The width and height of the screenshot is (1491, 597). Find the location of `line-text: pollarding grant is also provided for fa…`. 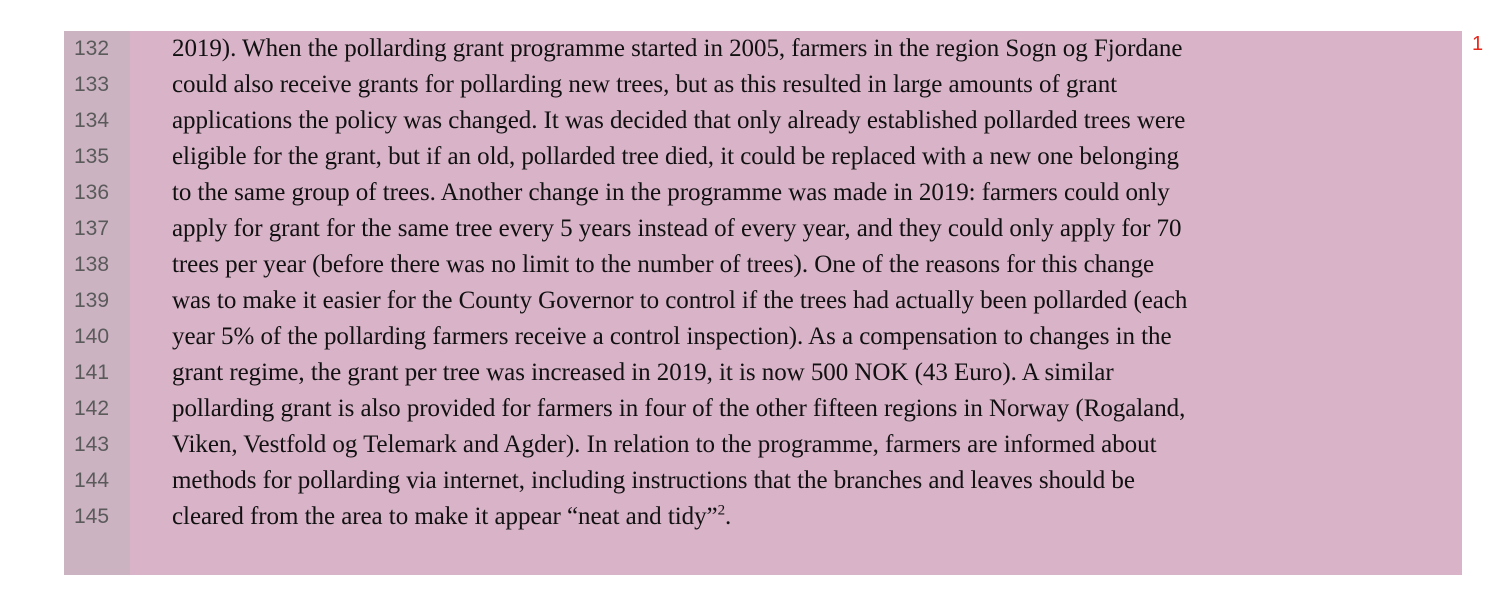

line-text: pollarding grant is also provided for fa… is located at coordinates (679, 408).